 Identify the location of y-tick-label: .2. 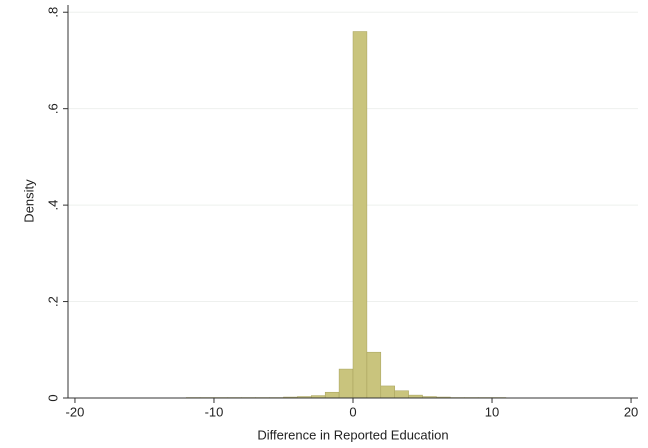
(52, 301).